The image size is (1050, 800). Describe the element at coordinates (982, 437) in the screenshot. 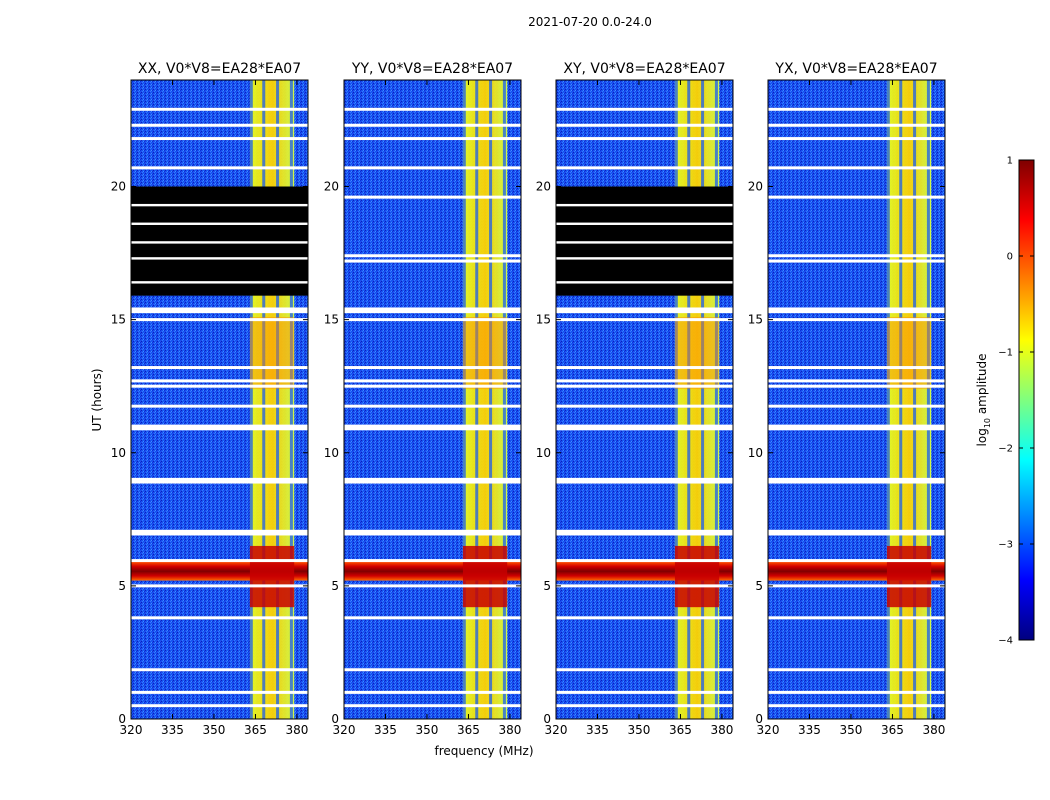

I see `colorbar-label-log: log` at that location.